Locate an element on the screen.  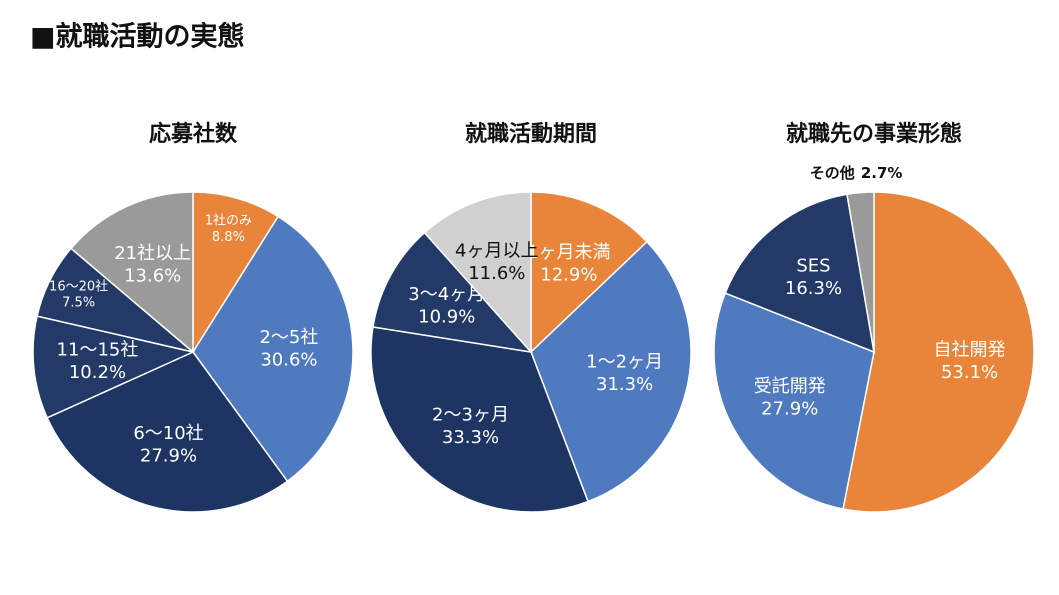
value-label: 31.3% is located at coordinates (624, 384).